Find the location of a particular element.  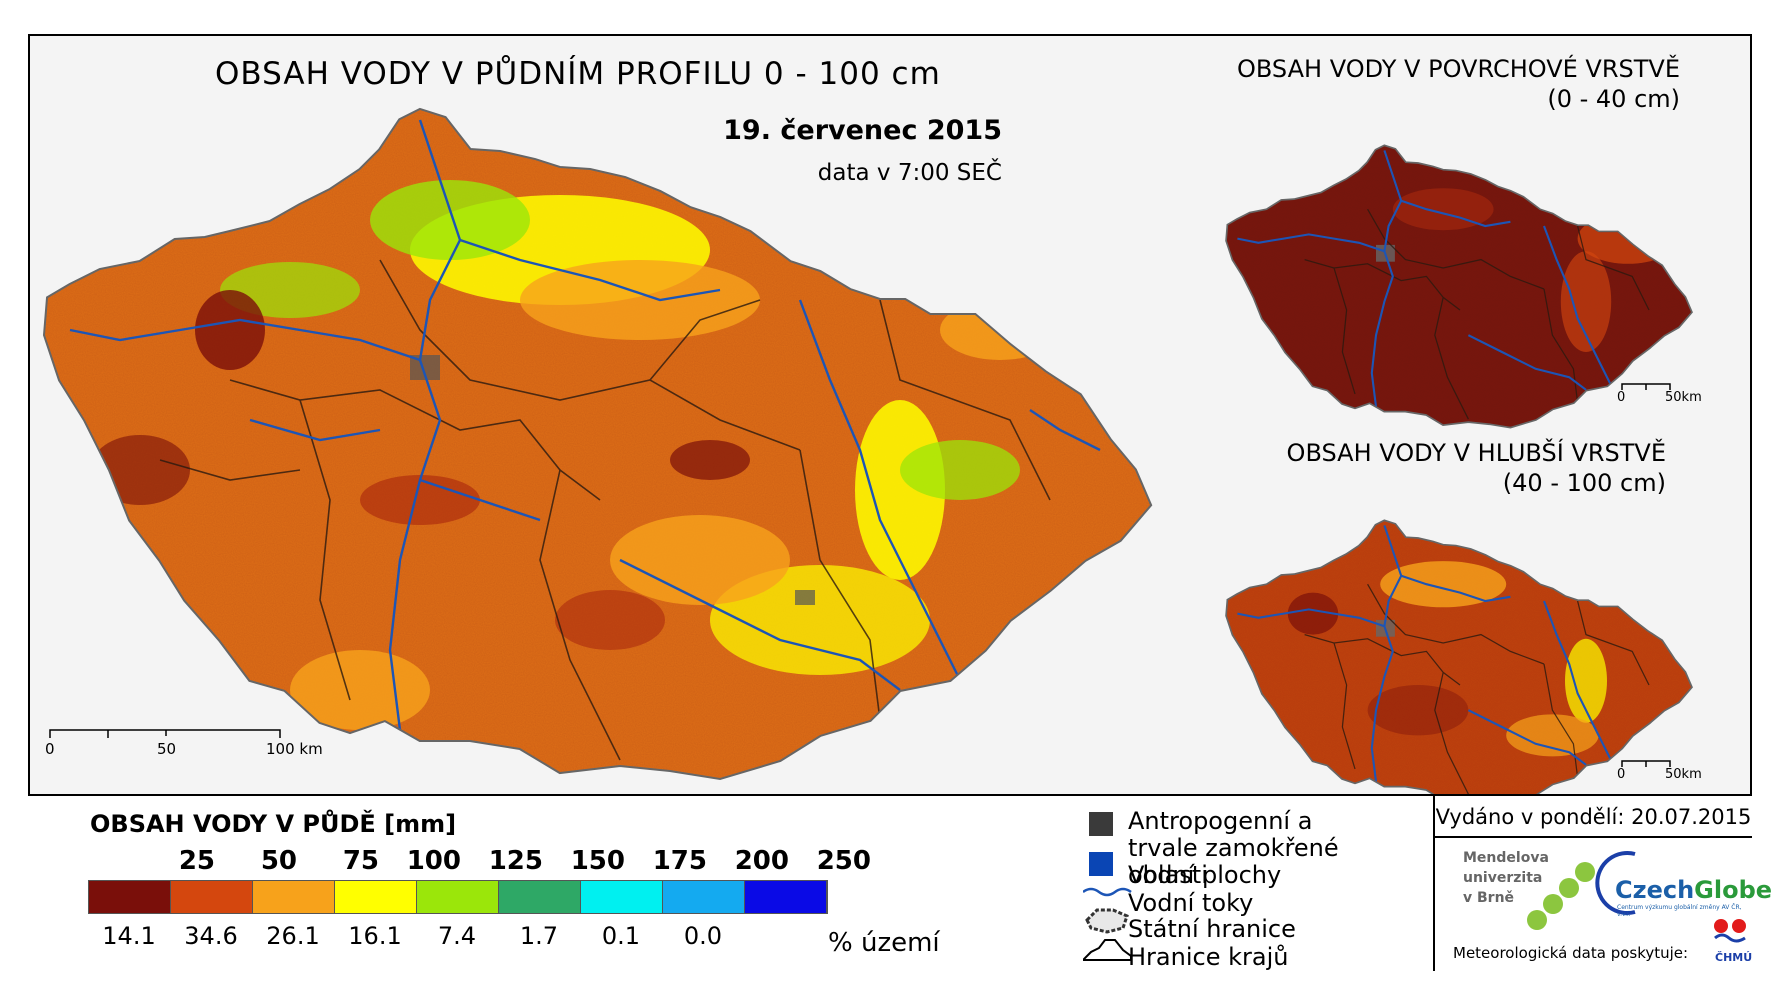

czechglobe-logo-a: Czech is located at coordinates (1655, 890).